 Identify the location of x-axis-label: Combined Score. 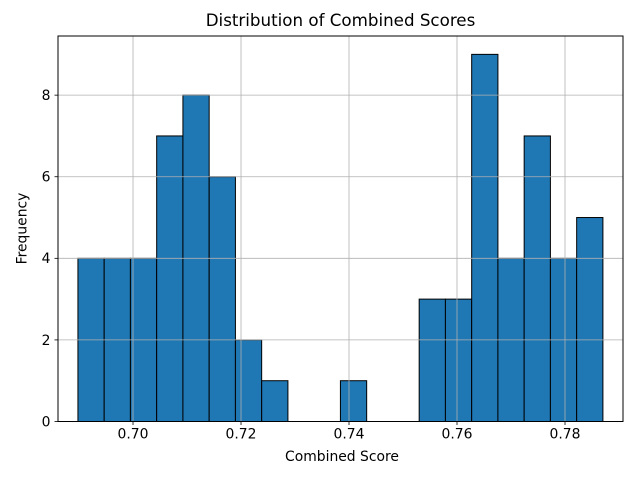
(342, 457).